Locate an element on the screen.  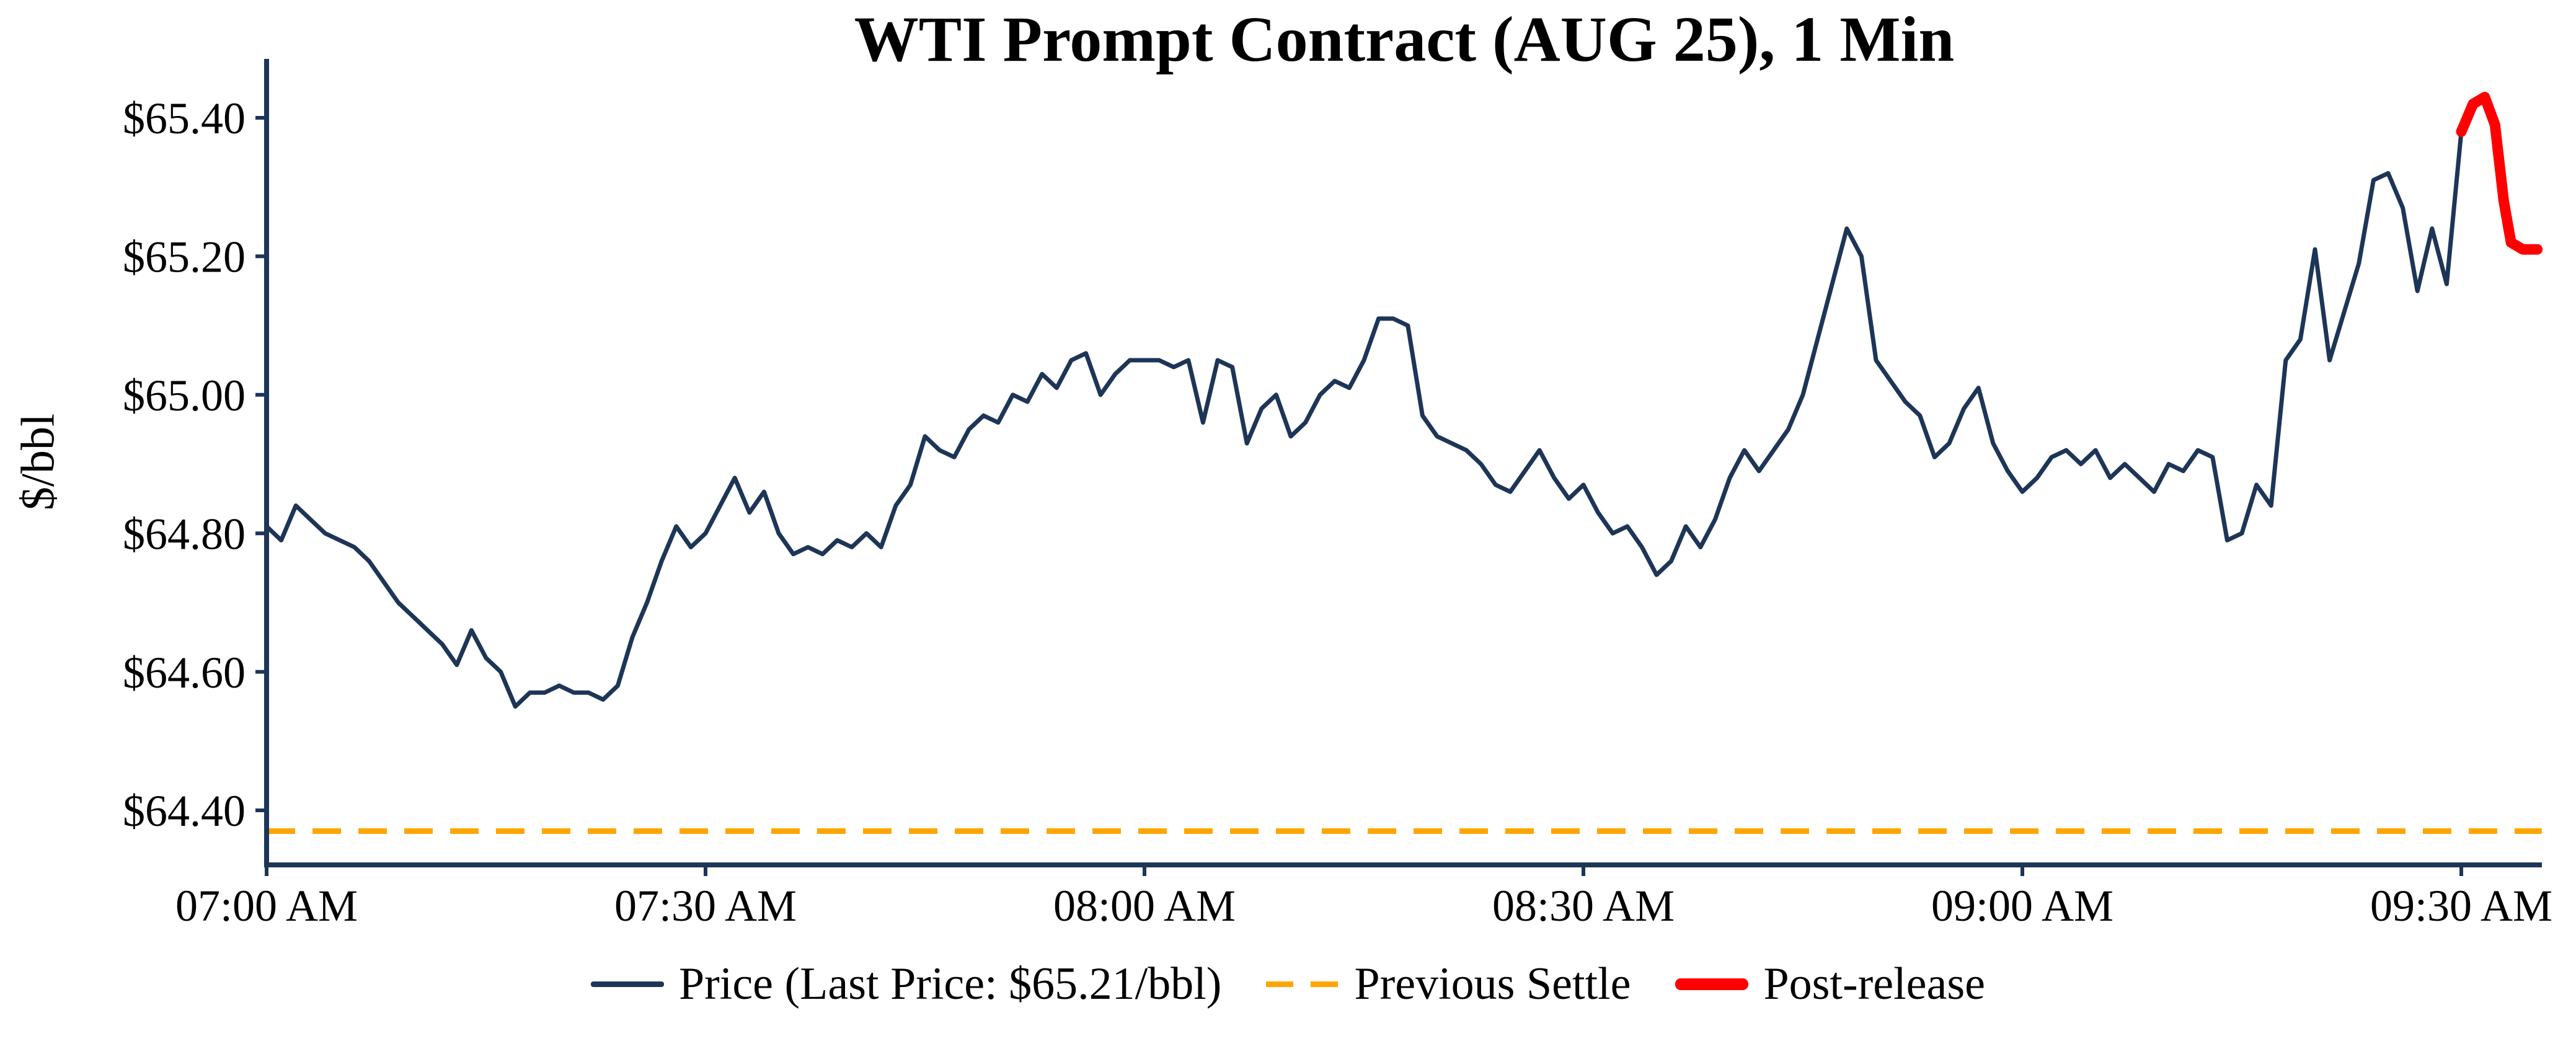
legend-label-post: Post-release is located at coordinates (1874, 984).